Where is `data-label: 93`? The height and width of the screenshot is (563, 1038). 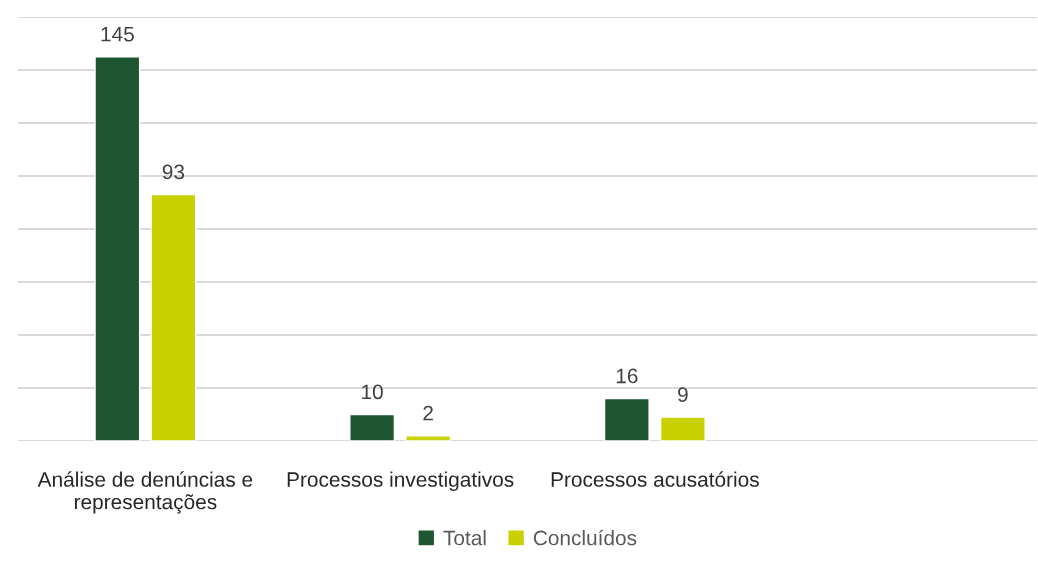 data-label: 93 is located at coordinates (173, 172).